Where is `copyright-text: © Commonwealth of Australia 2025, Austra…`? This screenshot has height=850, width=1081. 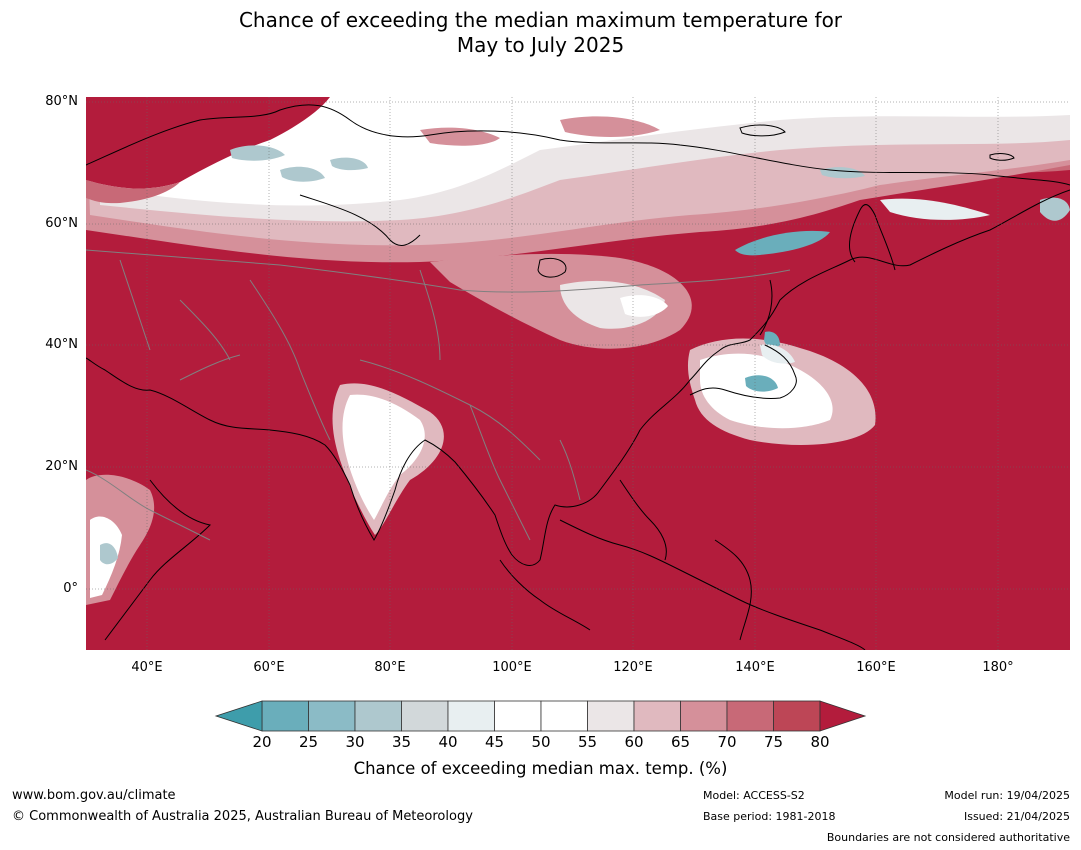 copyright-text: © Commonwealth of Australia 2025, Austra… is located at coordinates (242, 816).